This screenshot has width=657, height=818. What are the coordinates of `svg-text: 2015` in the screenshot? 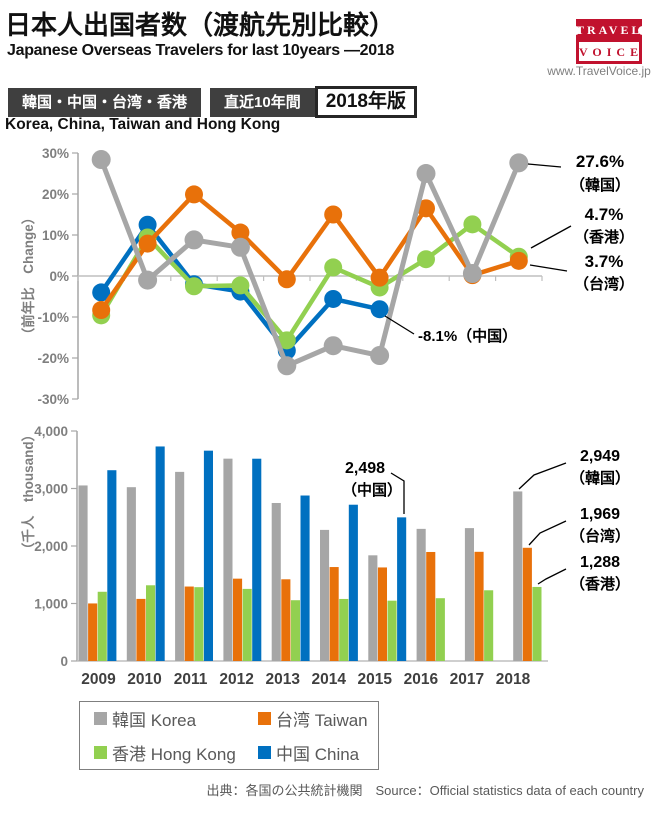 It's located at (375, 679).